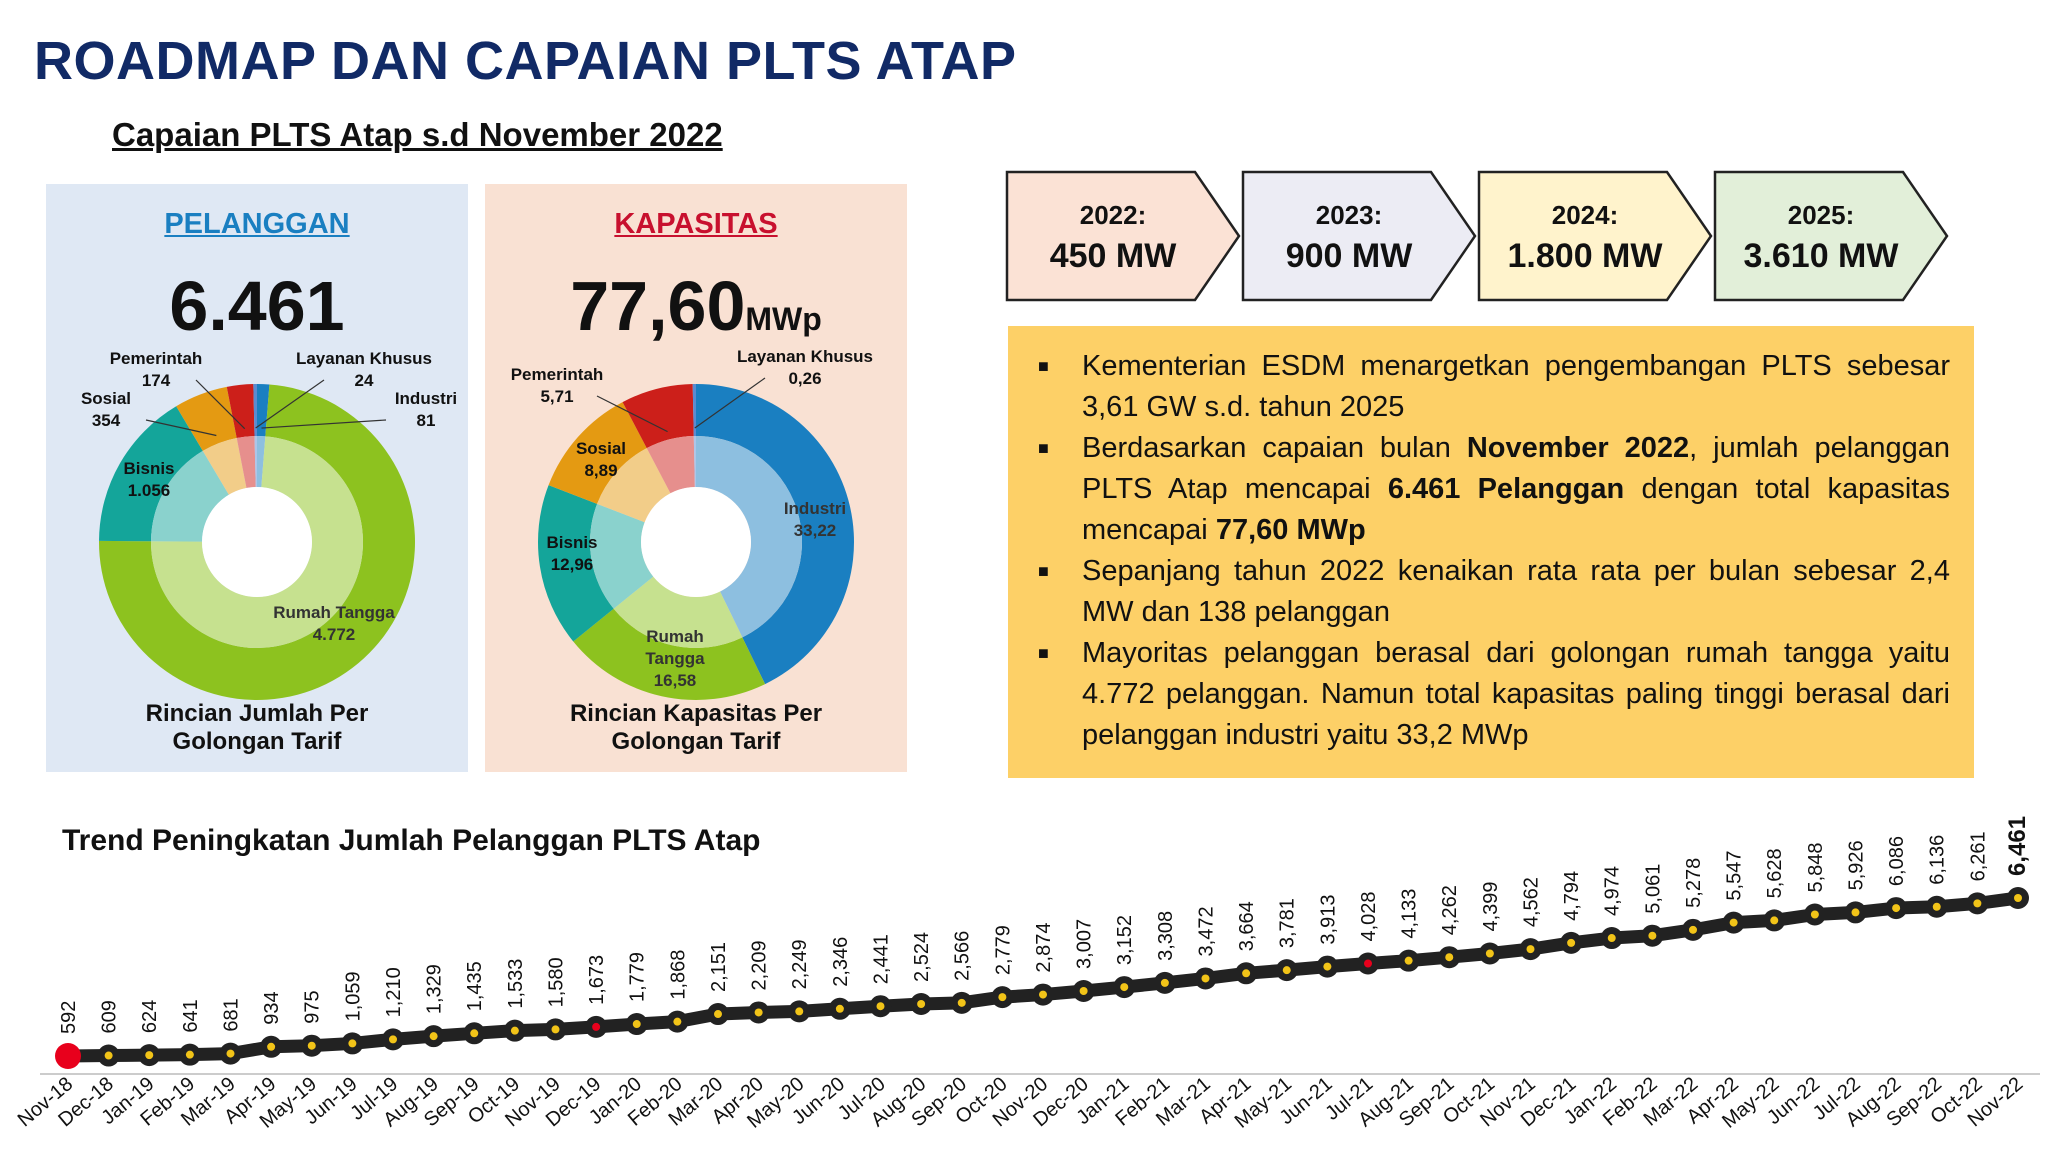 The width and height of the screenshot is (2048, 1152). Describe the element at coordinates (557, 385) in the screenshot. I see `label-pemerintah: Pemerintah 5,71` at that location.